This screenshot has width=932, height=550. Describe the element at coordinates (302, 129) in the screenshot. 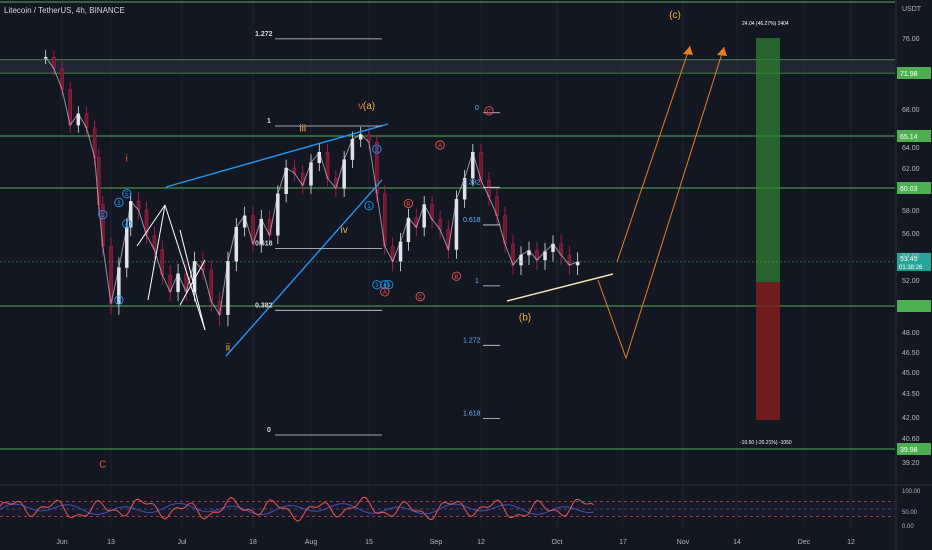

I see `wave-label: iii` at that location.